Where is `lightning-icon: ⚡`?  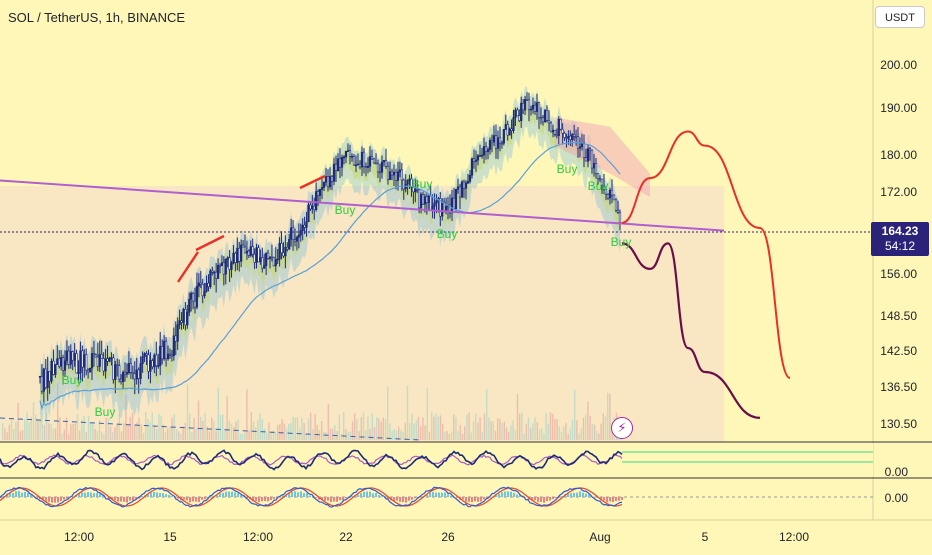 lightning-icon: ⚡ is located at coordinates (622, 428).